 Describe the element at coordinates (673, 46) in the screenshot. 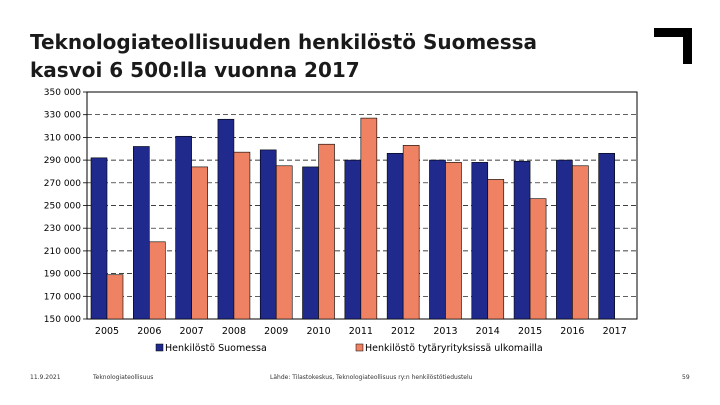

I see `corner-logo-icon` at that location.